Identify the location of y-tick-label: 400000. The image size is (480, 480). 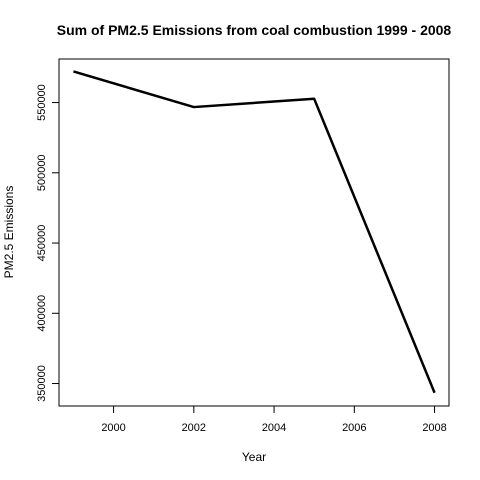
(42, 313).